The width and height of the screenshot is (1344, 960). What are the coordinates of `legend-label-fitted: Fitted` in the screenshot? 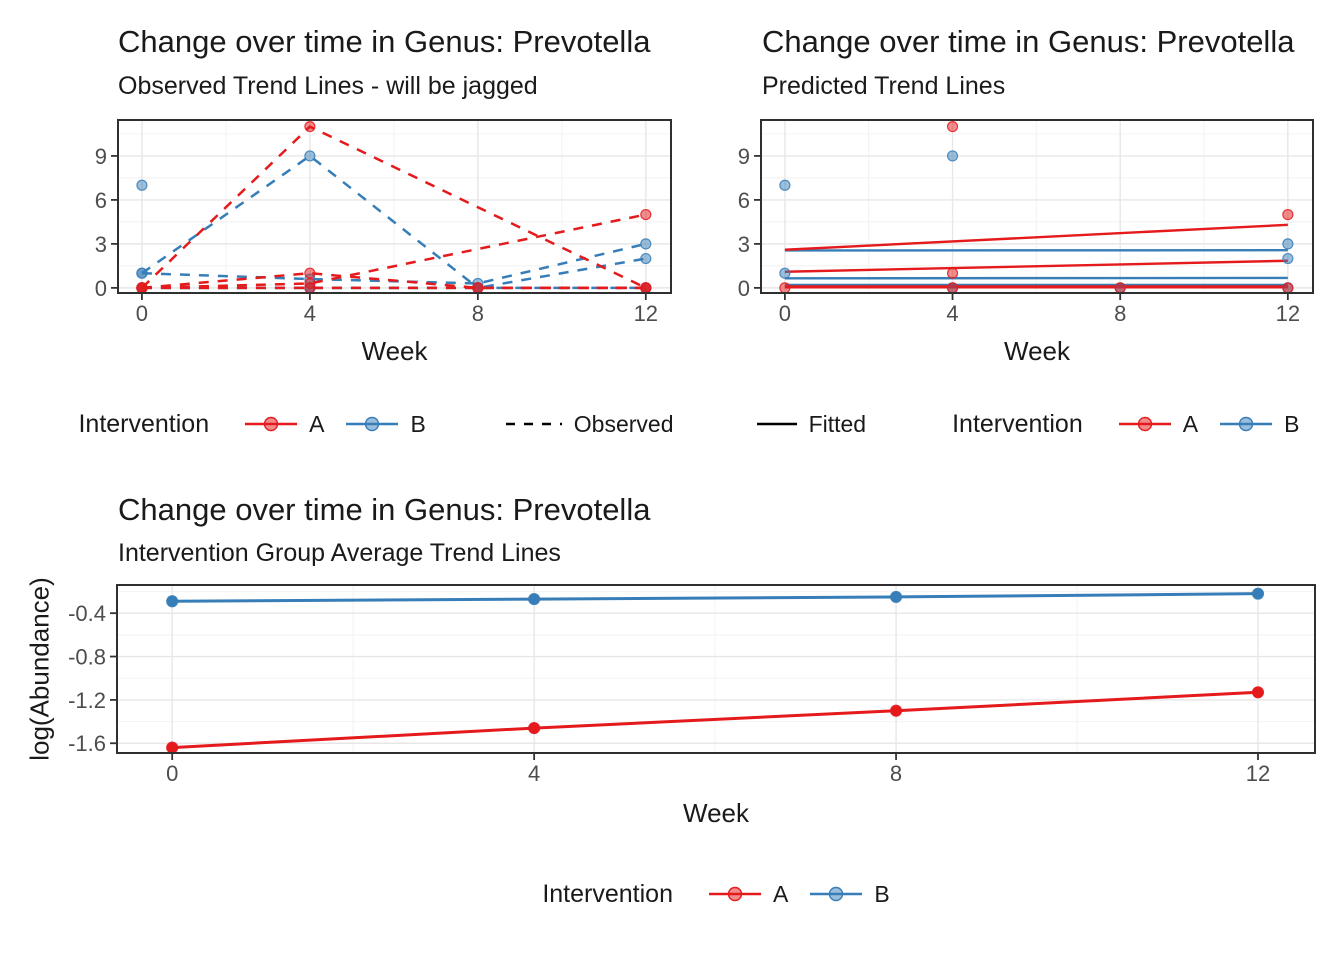 It's located at (837, 423).